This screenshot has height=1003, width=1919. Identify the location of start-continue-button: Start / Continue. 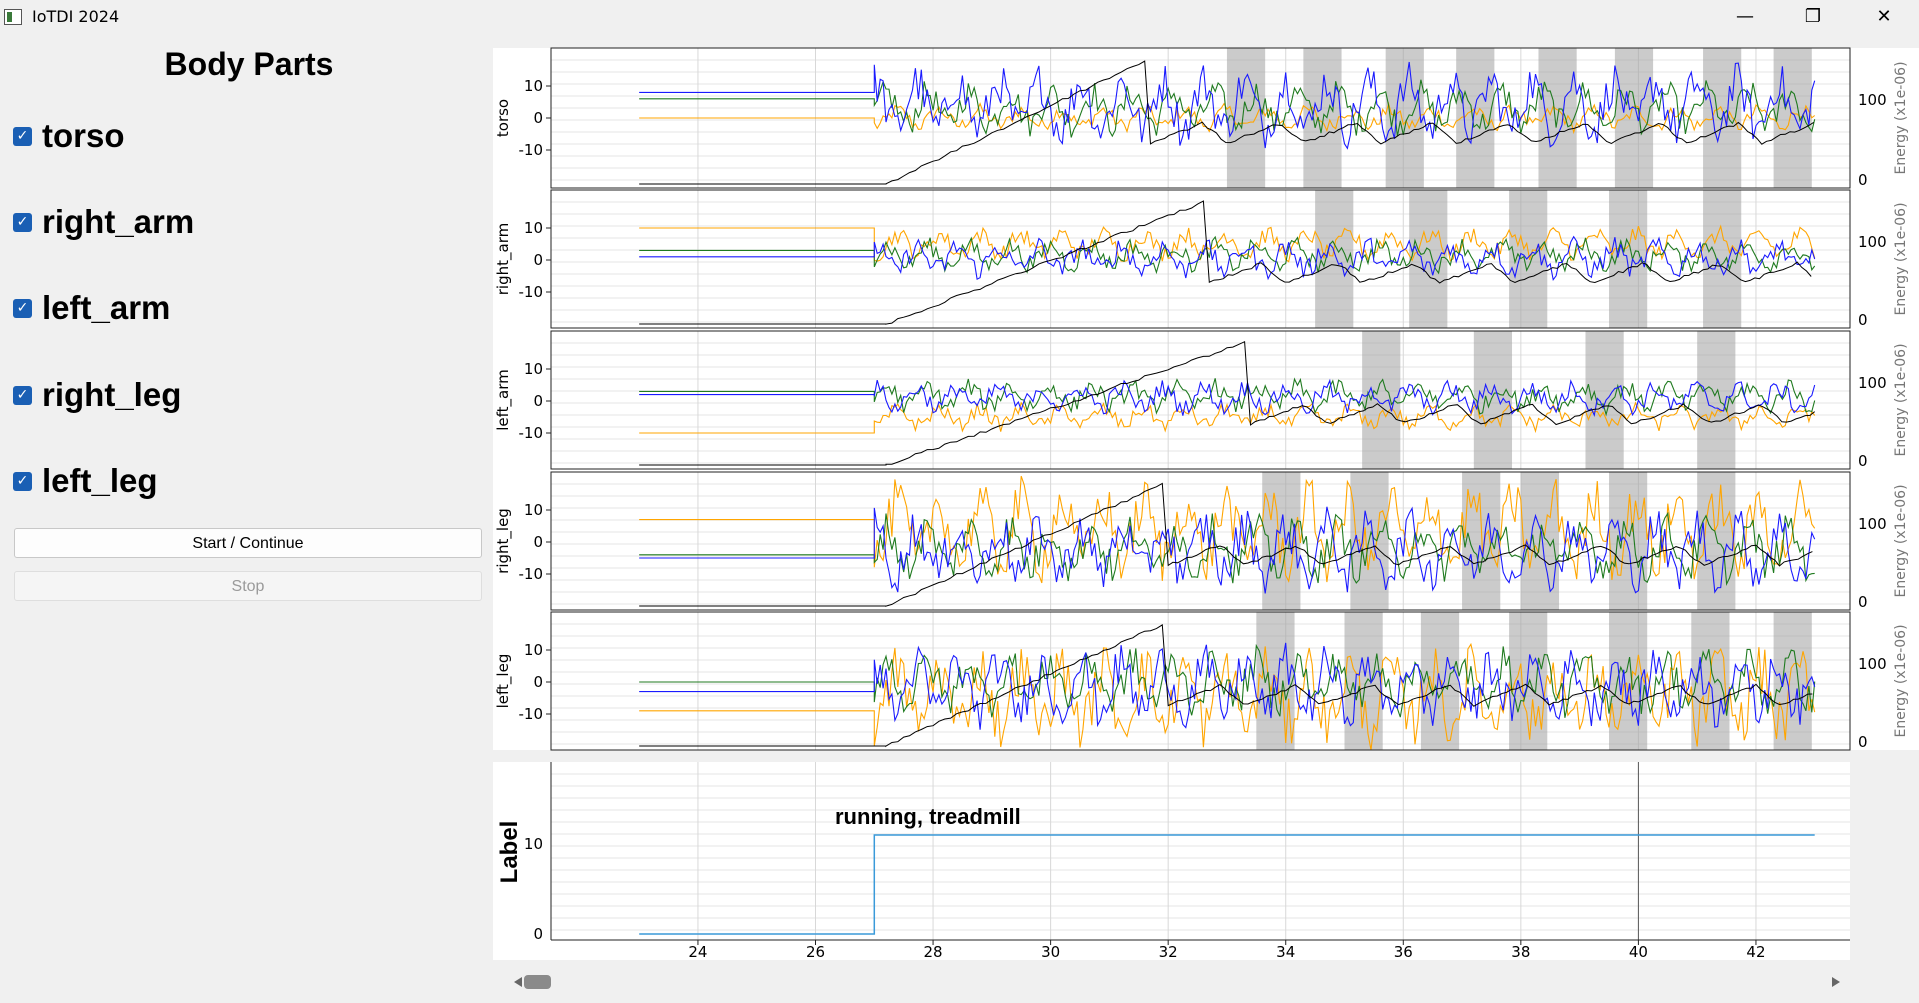
(248, 543).